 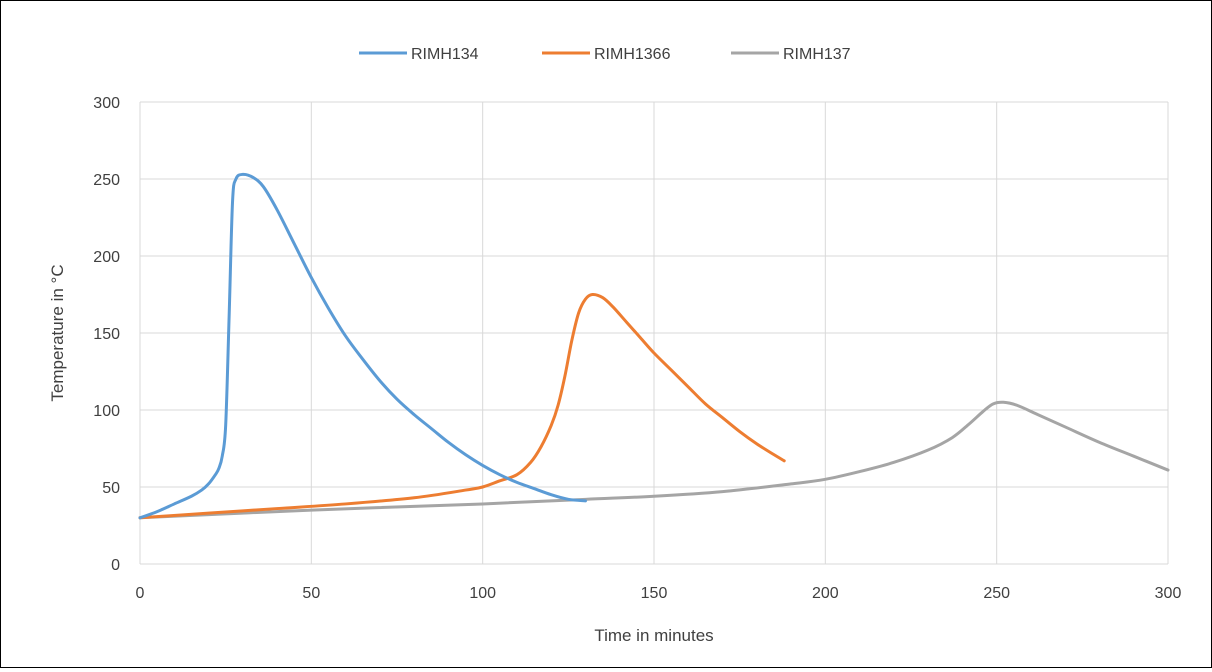 What do you see at coordinates (996, 593) in the screenshot?
I see `x-tick-label: 250` at bounding box center [996, 593].